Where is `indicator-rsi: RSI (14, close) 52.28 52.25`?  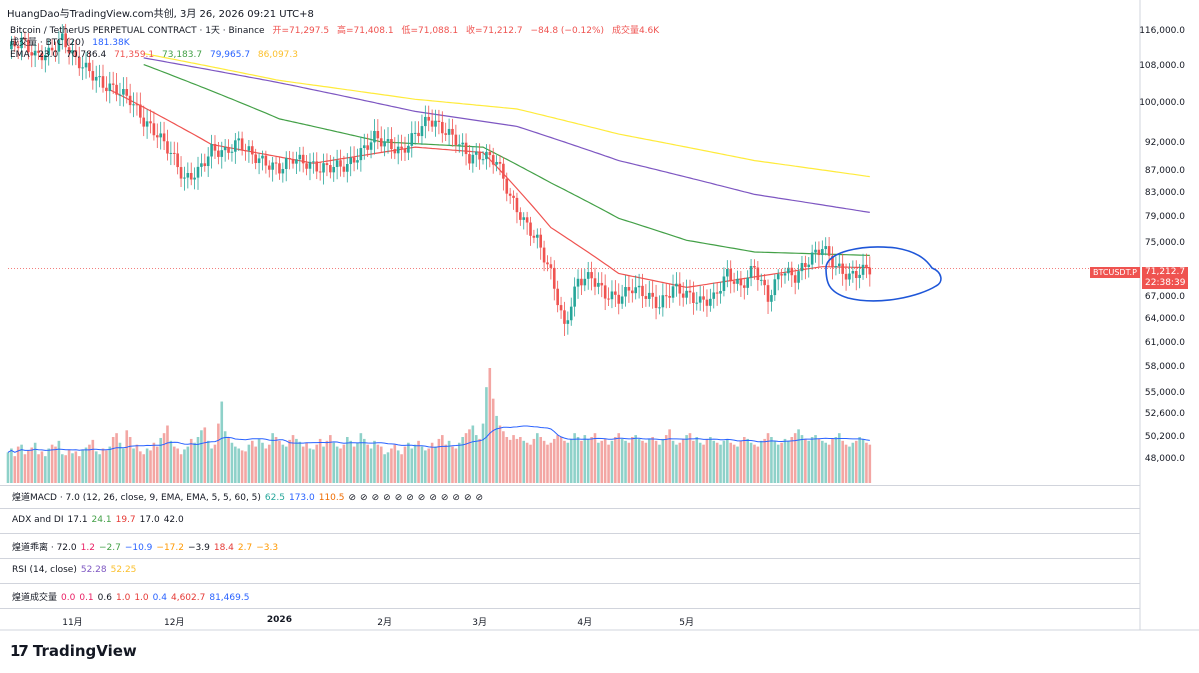
indicator-rsi: RSI (14, close) 52.28 52.25 is located at coordinates (76, 570).